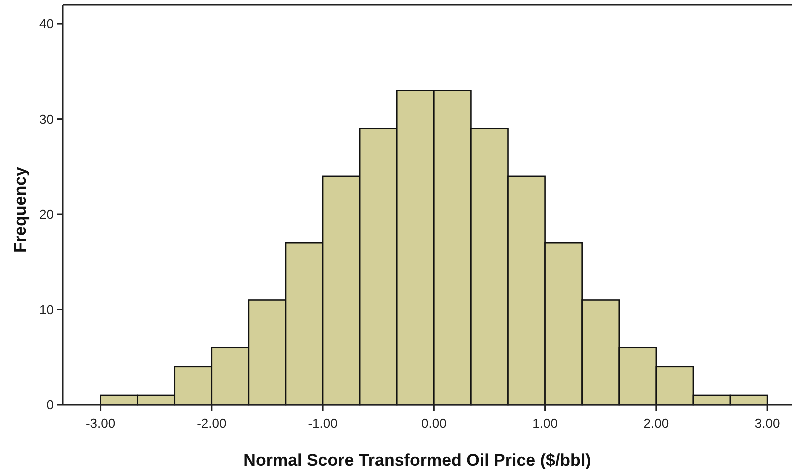  Describe the element at coordinates (323, 423) in the screenshot. I see `x-tick-label: -1.00` at that location.